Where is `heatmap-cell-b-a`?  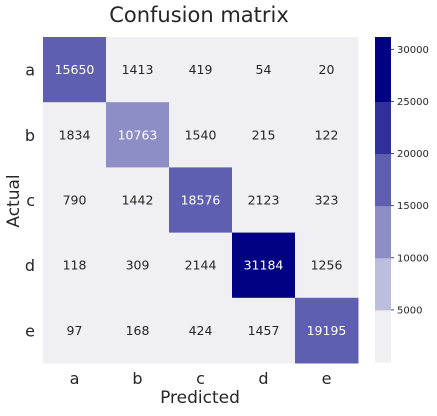 heatmap-cell-b-a is located at coordinates (75, 135).